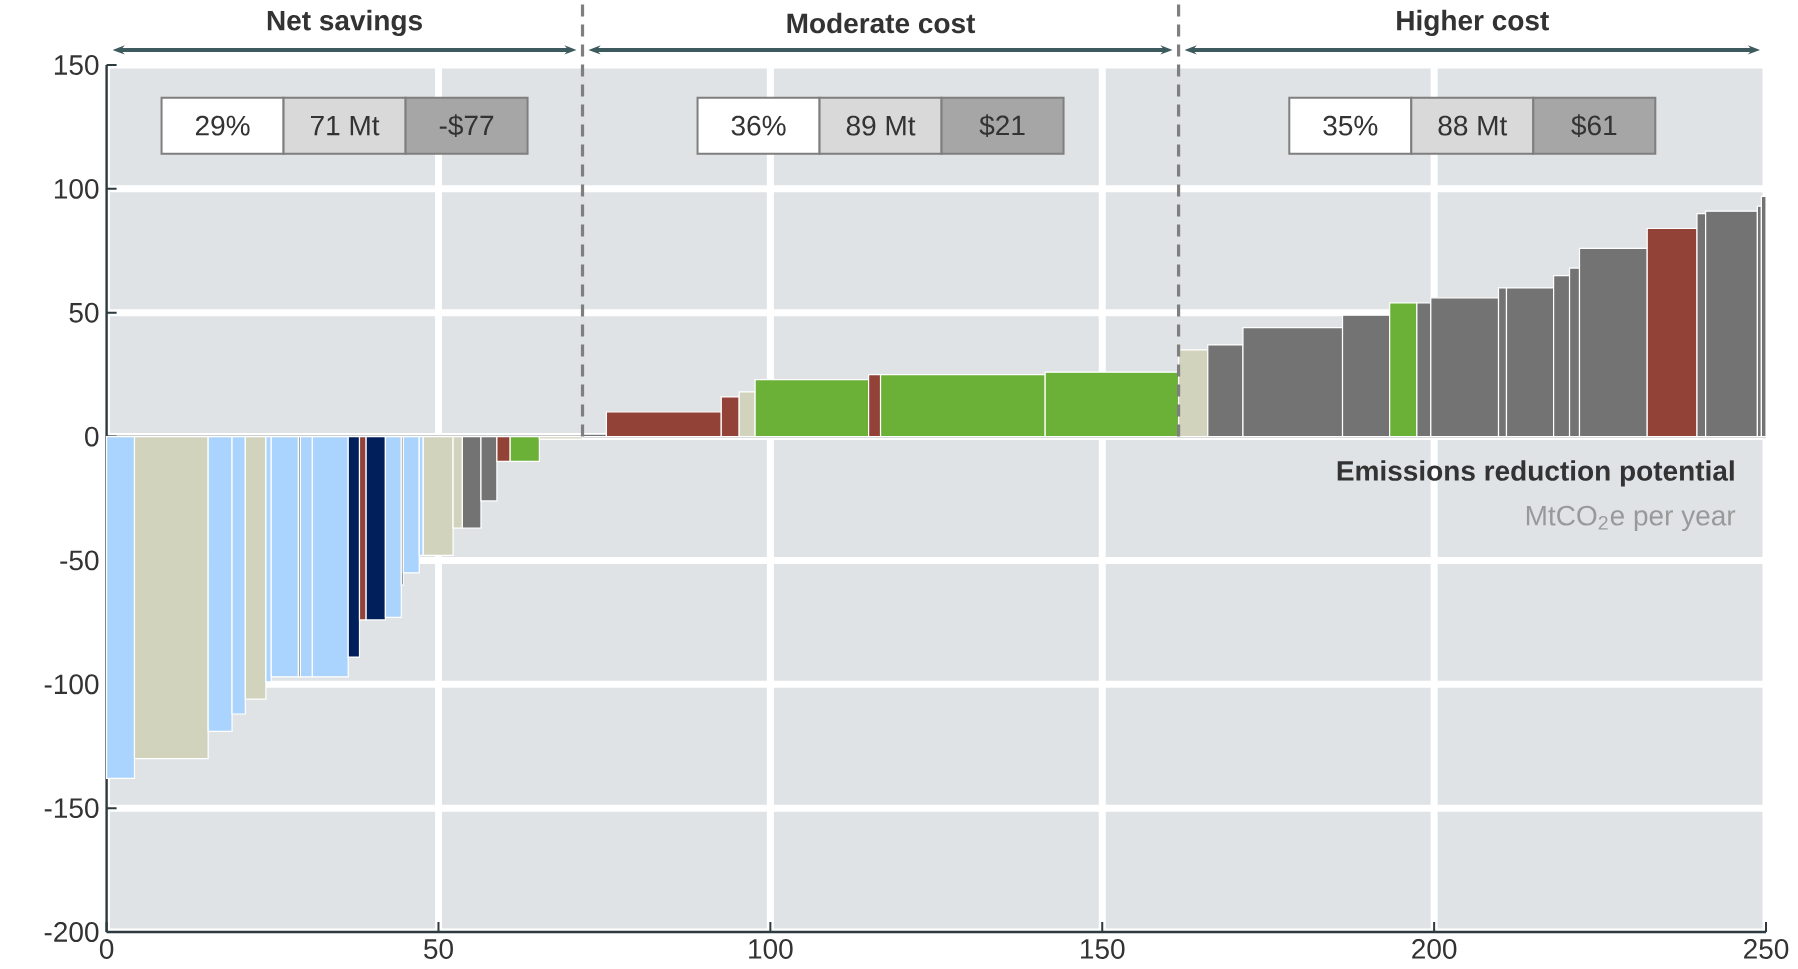 The width and height of the screenshot is (1798, 969). What do you see at coordinates (1594, 126) in the screenshot?
I see `annotation: $61` at bounding box center [1594, 126].